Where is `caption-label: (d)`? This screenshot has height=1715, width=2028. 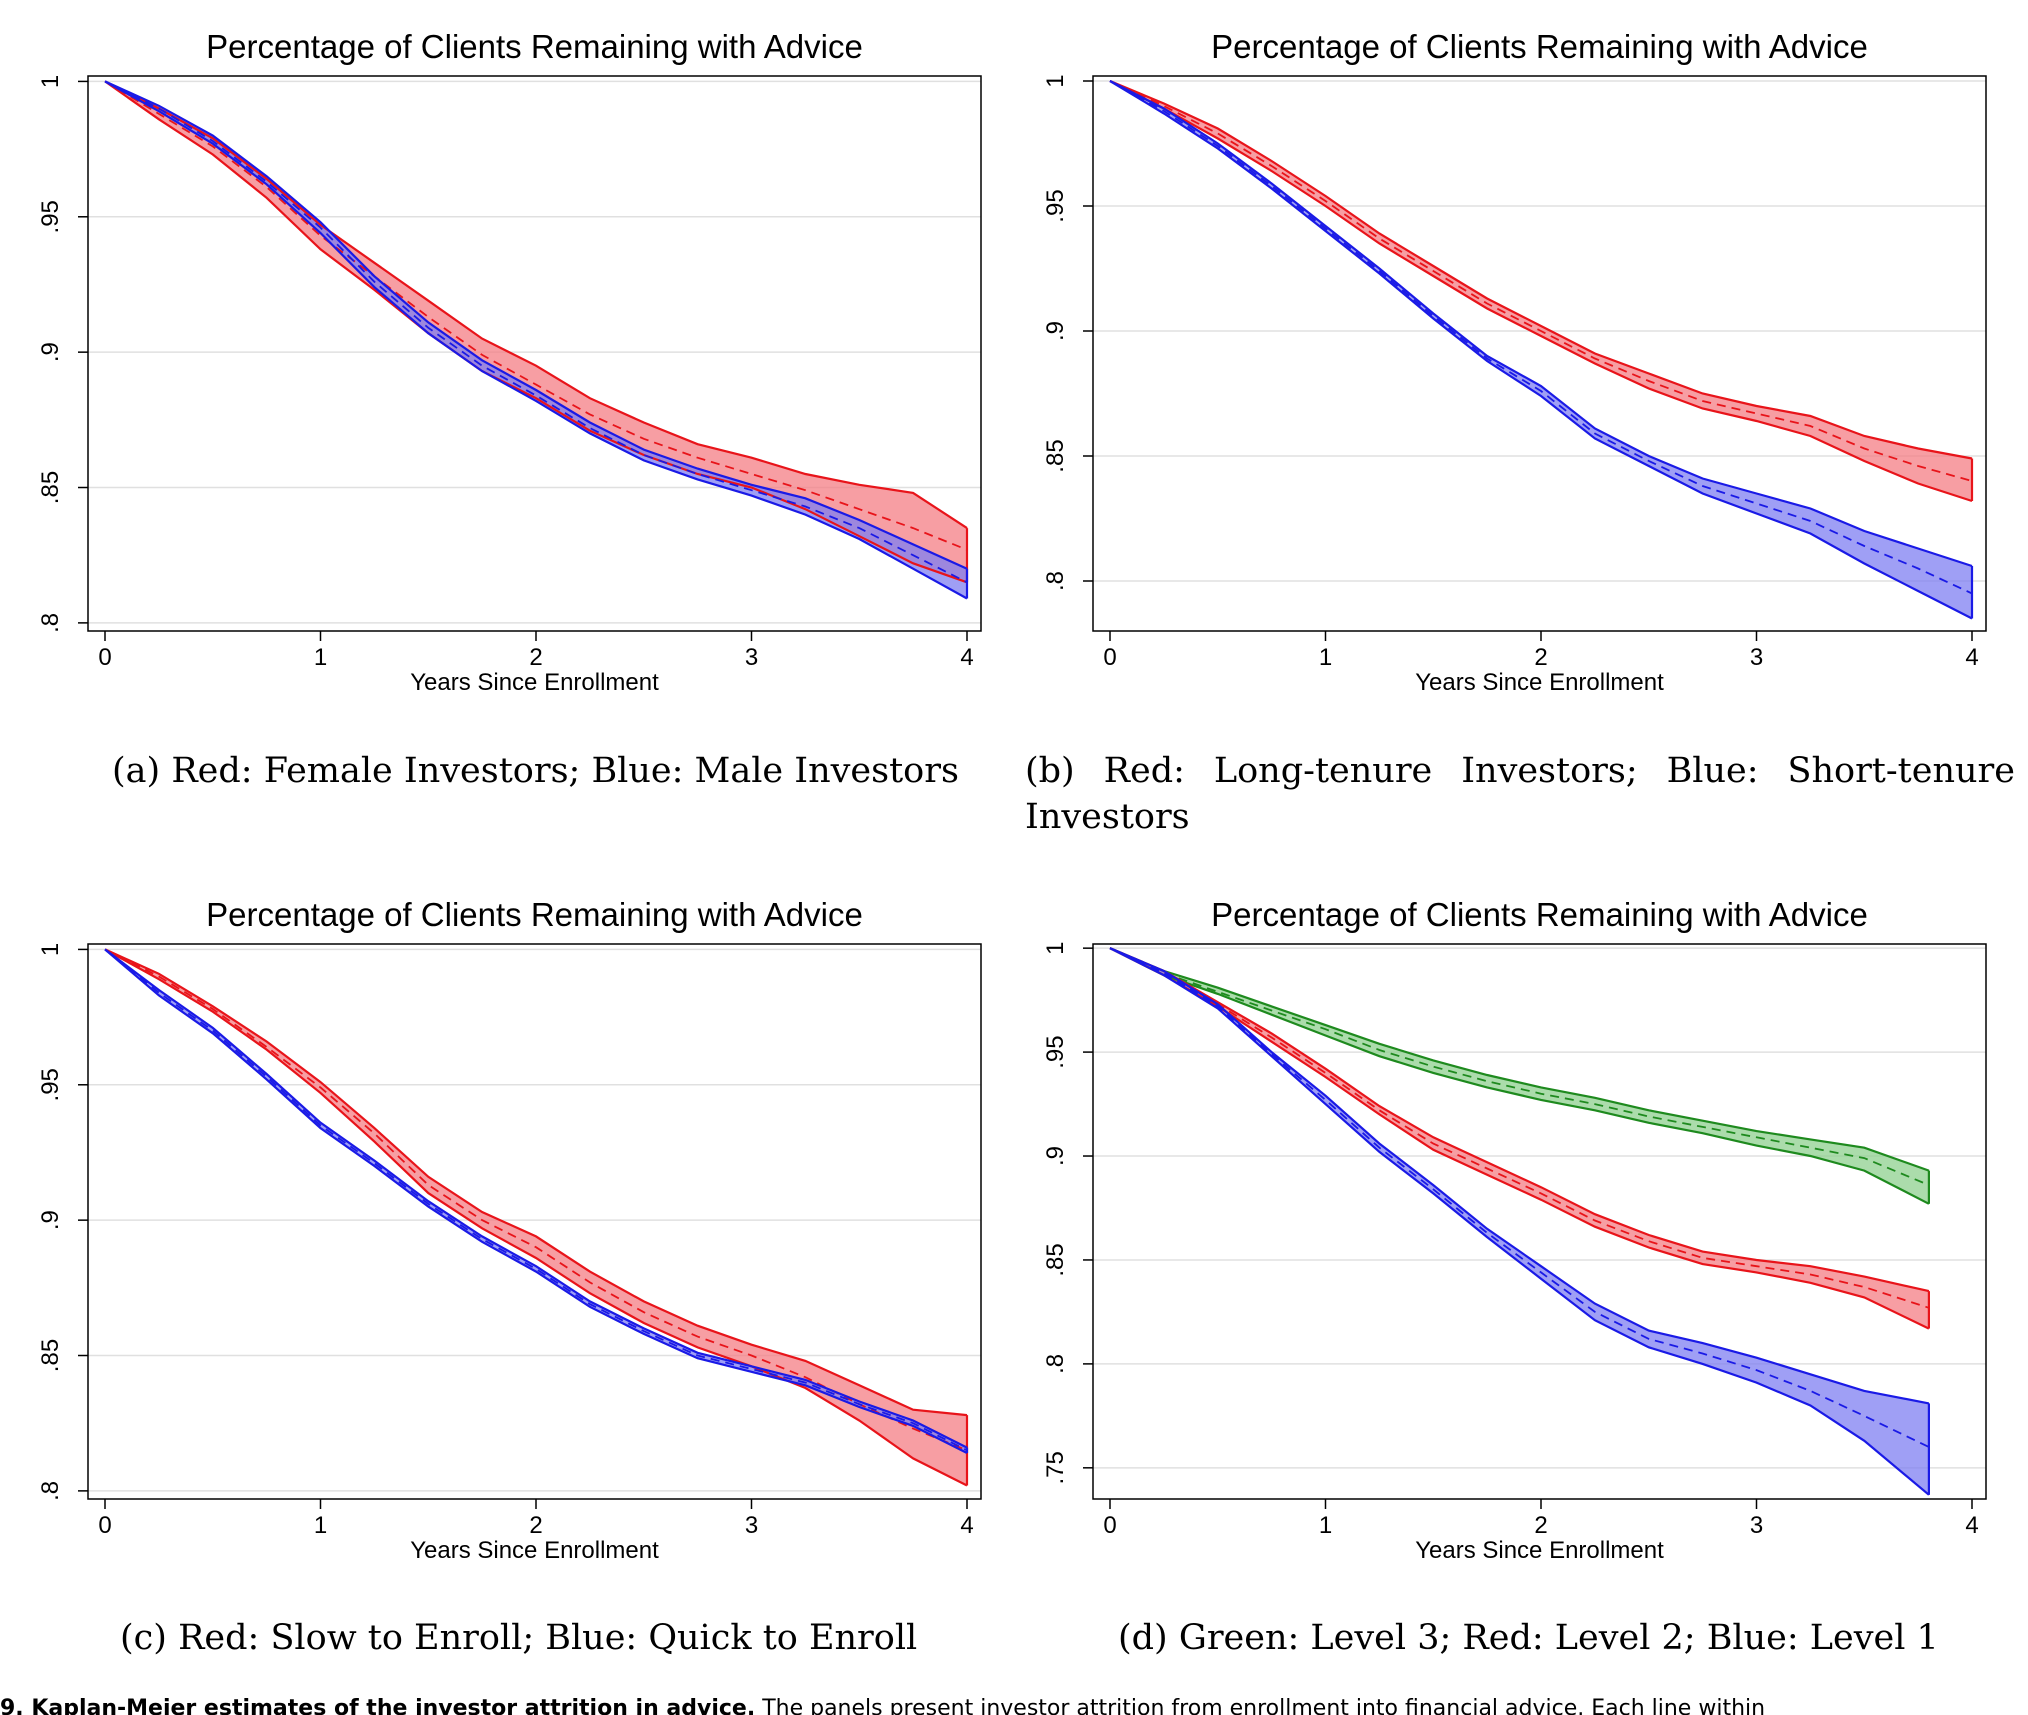
caption-label: (d) is located at coordinates (1143, 1638).